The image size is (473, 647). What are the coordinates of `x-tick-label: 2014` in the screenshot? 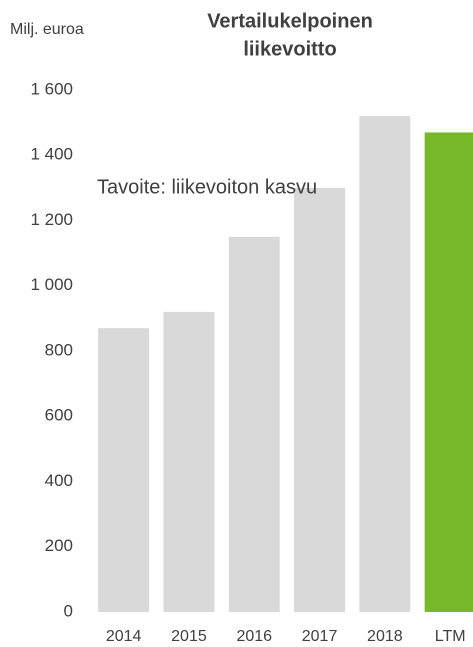 It's located at (124, 636).